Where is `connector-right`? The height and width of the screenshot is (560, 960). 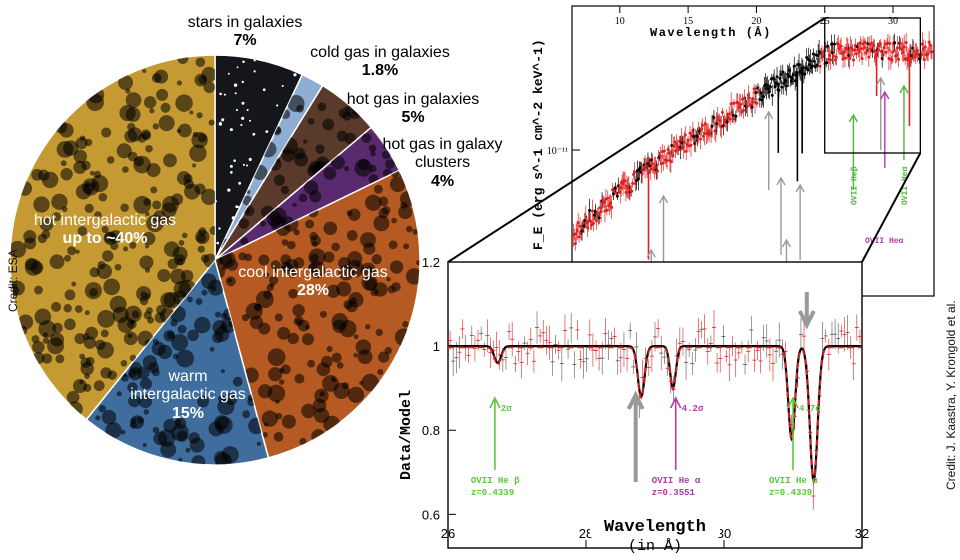
connector-right is located at coordinates (891, 207).